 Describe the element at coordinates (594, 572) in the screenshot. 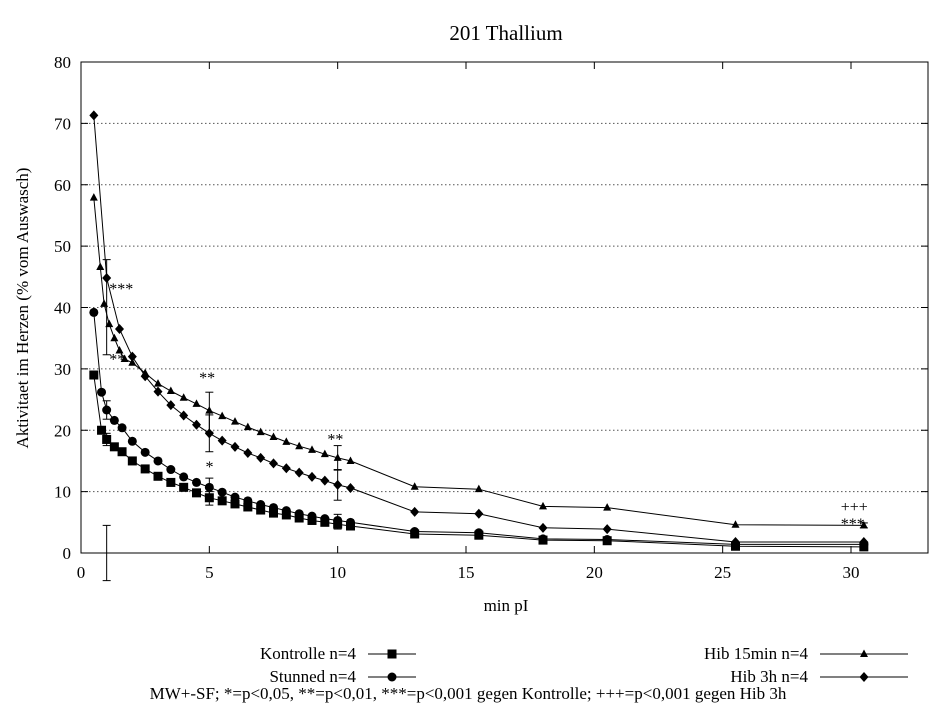

I see `x-tick-label: 20` at that location.